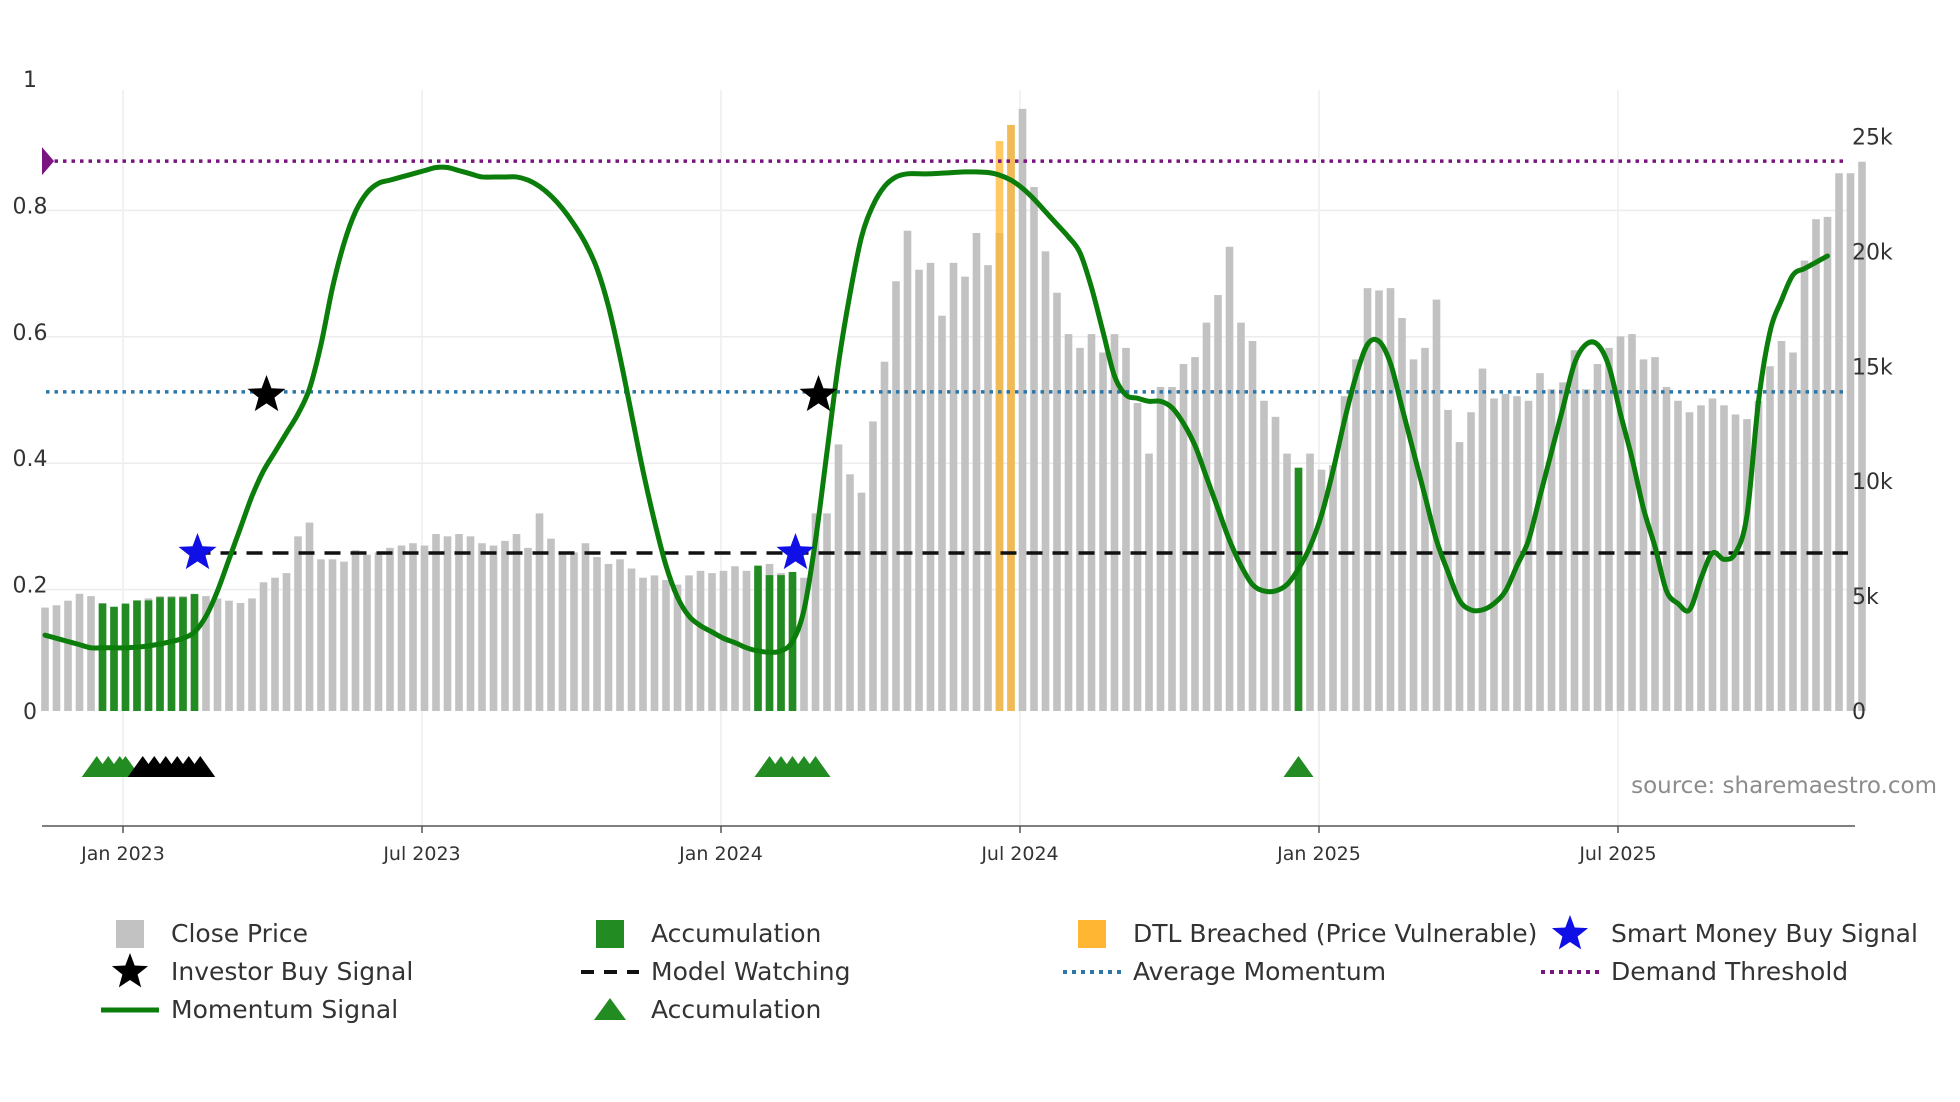  Describe the element at coordinates (1872, 367) in the screenshot. I see `right-tick-label: 15k` at that location.